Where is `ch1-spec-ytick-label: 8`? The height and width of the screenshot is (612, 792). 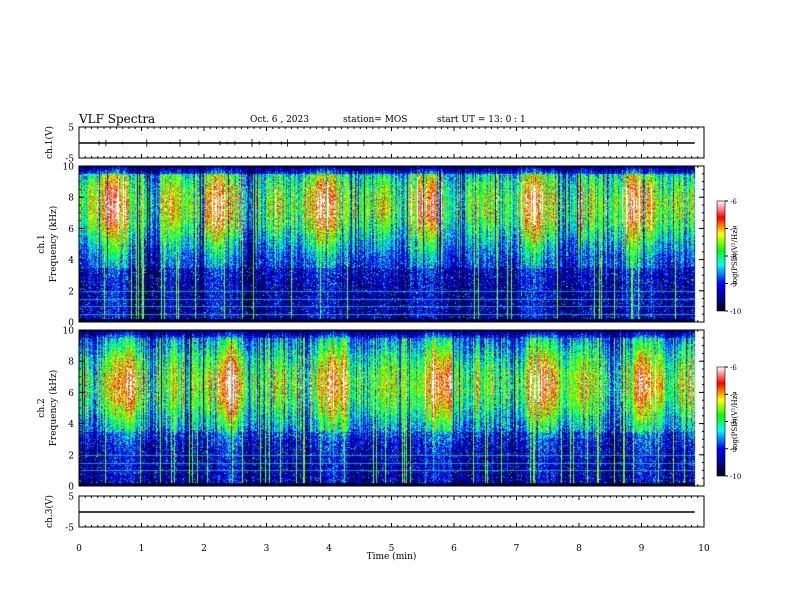
ch1-spec-ytick-label: 8 is located at coordinates (71, 199).